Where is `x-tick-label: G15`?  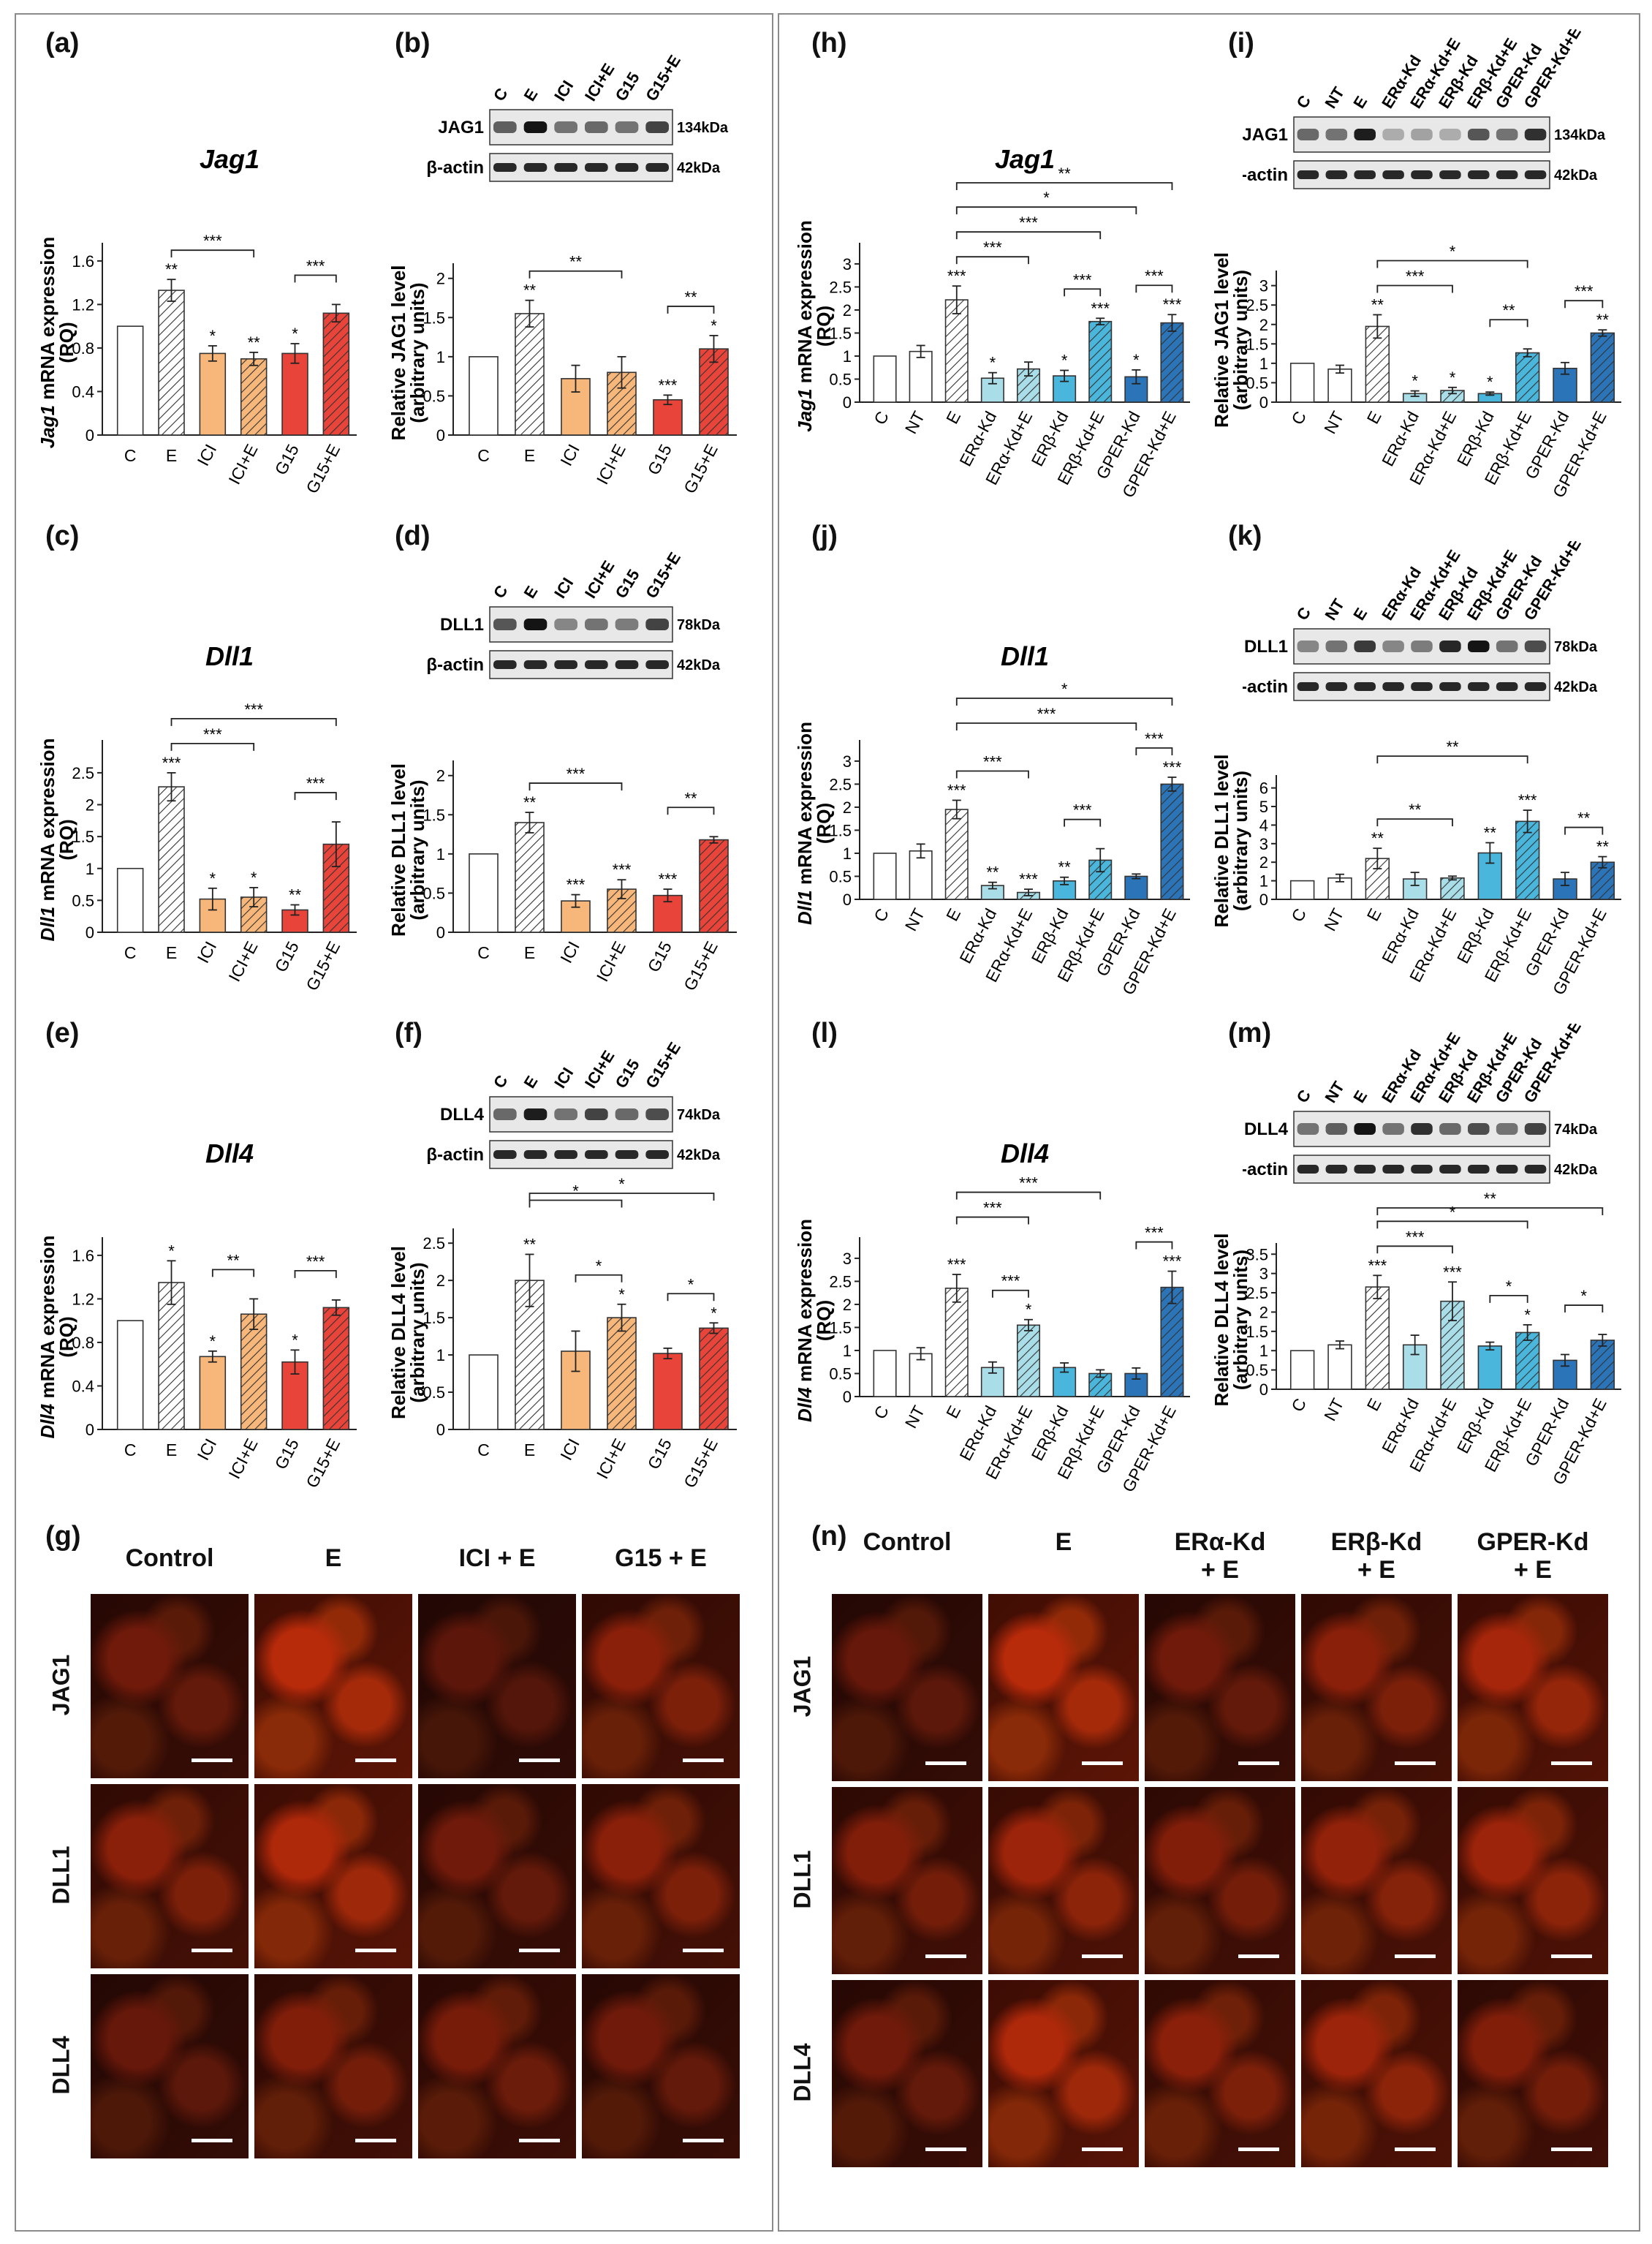 x-tick-label: G15 is located at coordinates (660, 956).